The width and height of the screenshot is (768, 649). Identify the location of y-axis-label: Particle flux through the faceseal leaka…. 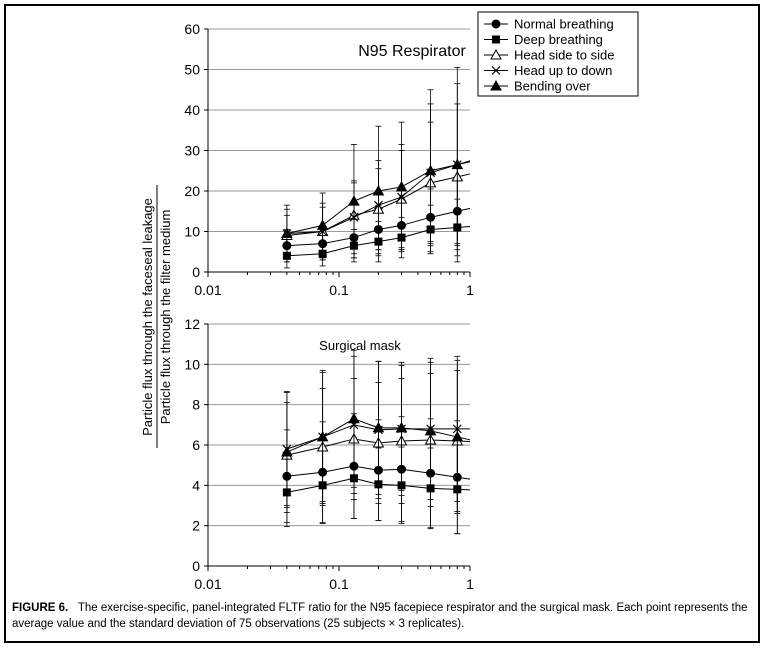
(156, 316).